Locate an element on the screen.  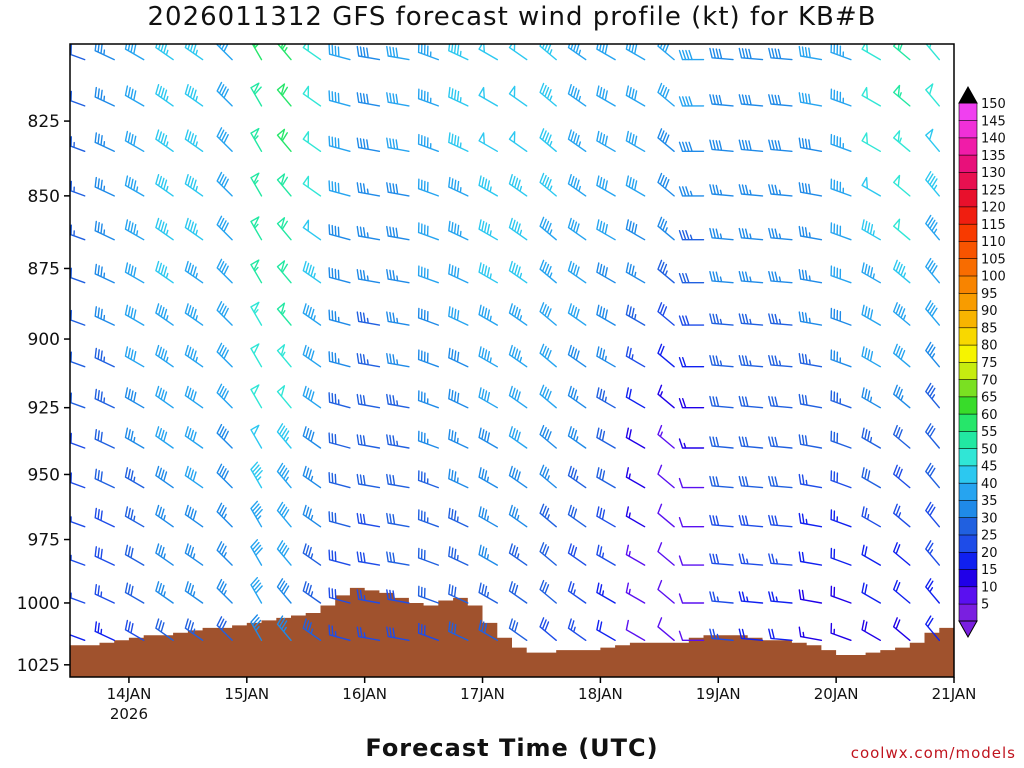
x-tick-sublabel: 2026 is located at coordinates (129, 714).